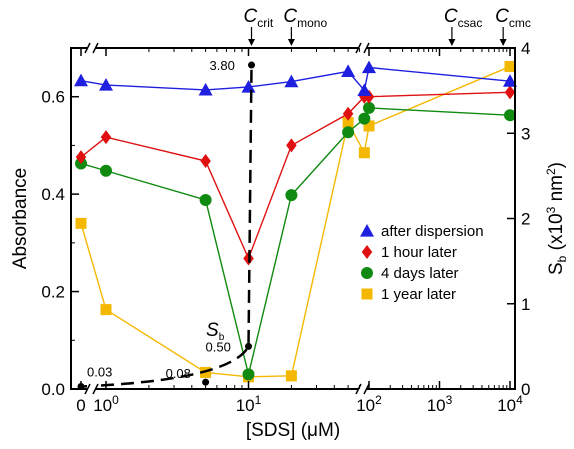  What do you see at coordinates (293, 430) in the screenshot?
I see `x-axis-label: [SDS] (μM)` at bounding box center [293, 430].